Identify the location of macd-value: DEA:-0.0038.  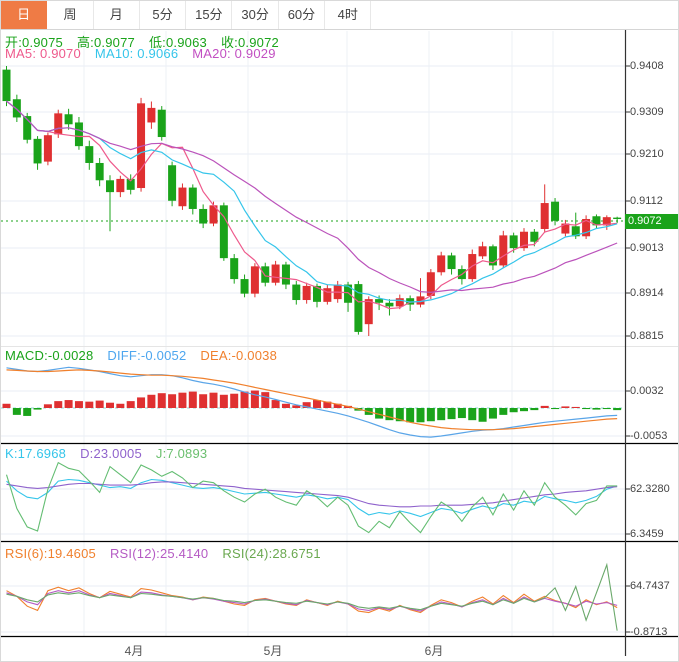
(239, 355).